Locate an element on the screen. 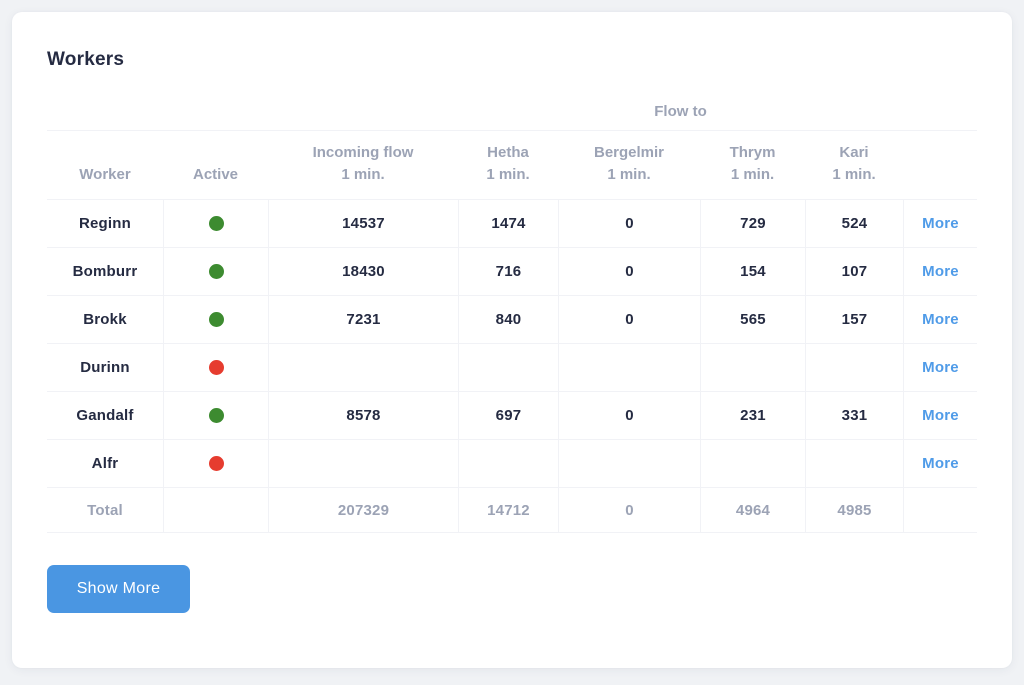 The image size is (1024, 685). thrym-value: 231 is located at coordinates (752, 415).